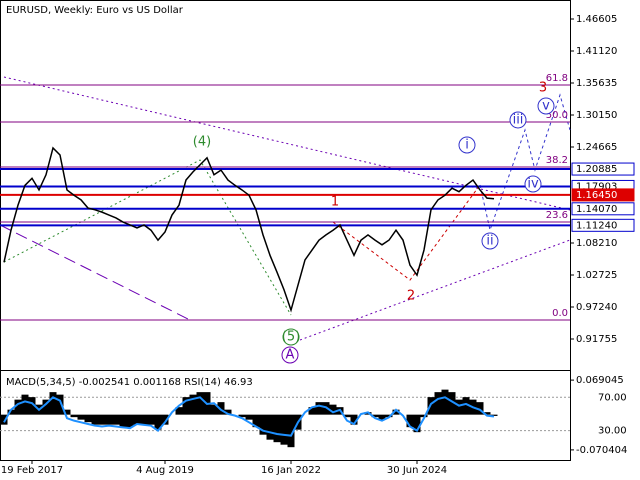  What do you see at coordinates (165, 470) in the screenshot?
I see `x-tick-label: 4 Aug 2019` at bounding box center [165, 470].